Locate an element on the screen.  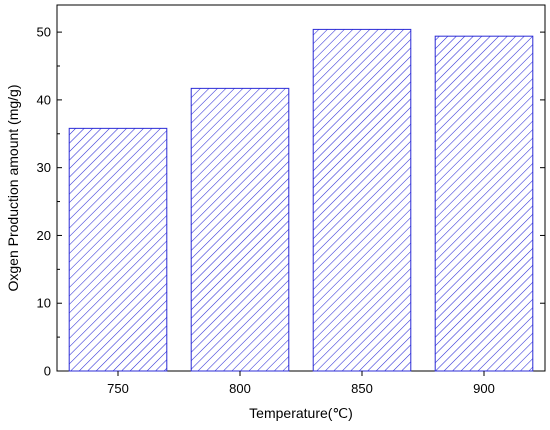
y-tick-label-40: 40 is located at coordinates (44, 99).